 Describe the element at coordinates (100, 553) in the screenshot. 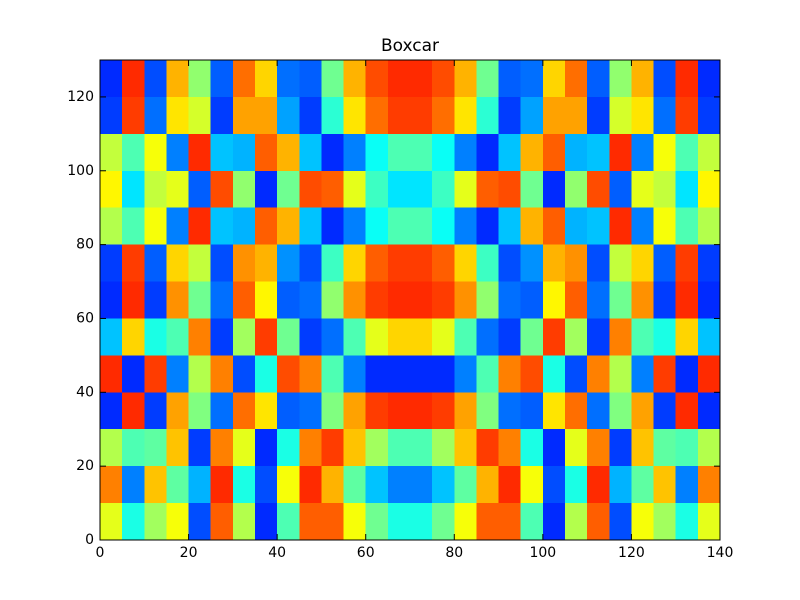

I see `x-tick-label: 0` at that location.